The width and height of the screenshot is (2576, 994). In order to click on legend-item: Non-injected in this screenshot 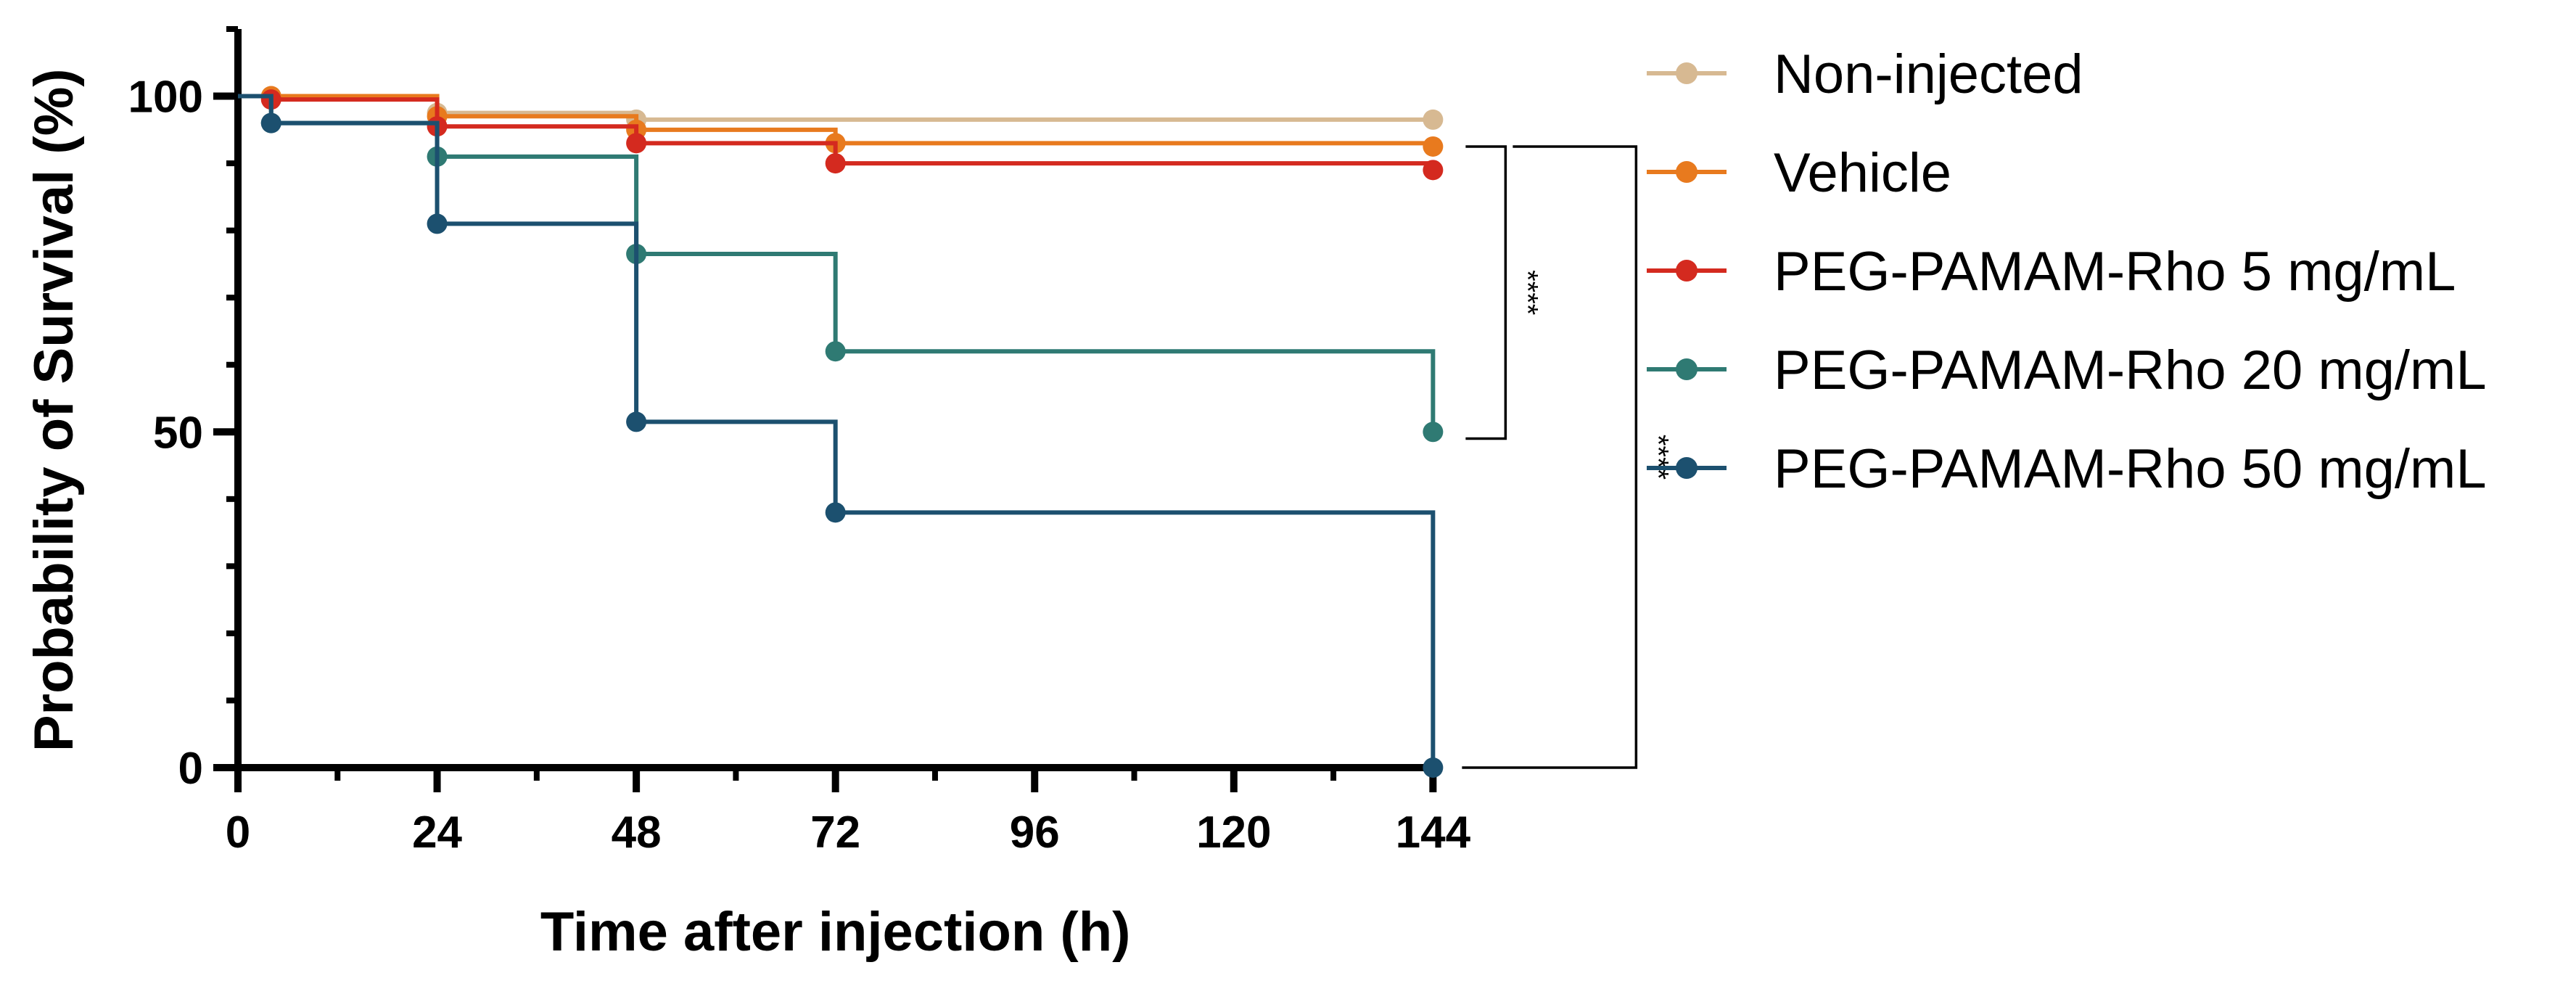, I will do `click(1865, 74)`.